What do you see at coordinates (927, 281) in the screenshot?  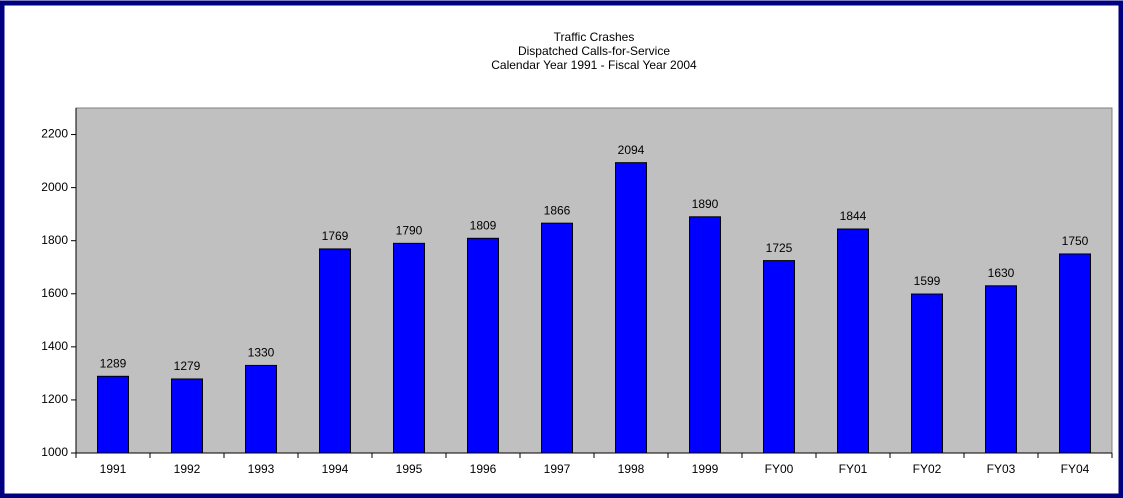 I see `data-label: 1599` at bounding box center [927, 281].